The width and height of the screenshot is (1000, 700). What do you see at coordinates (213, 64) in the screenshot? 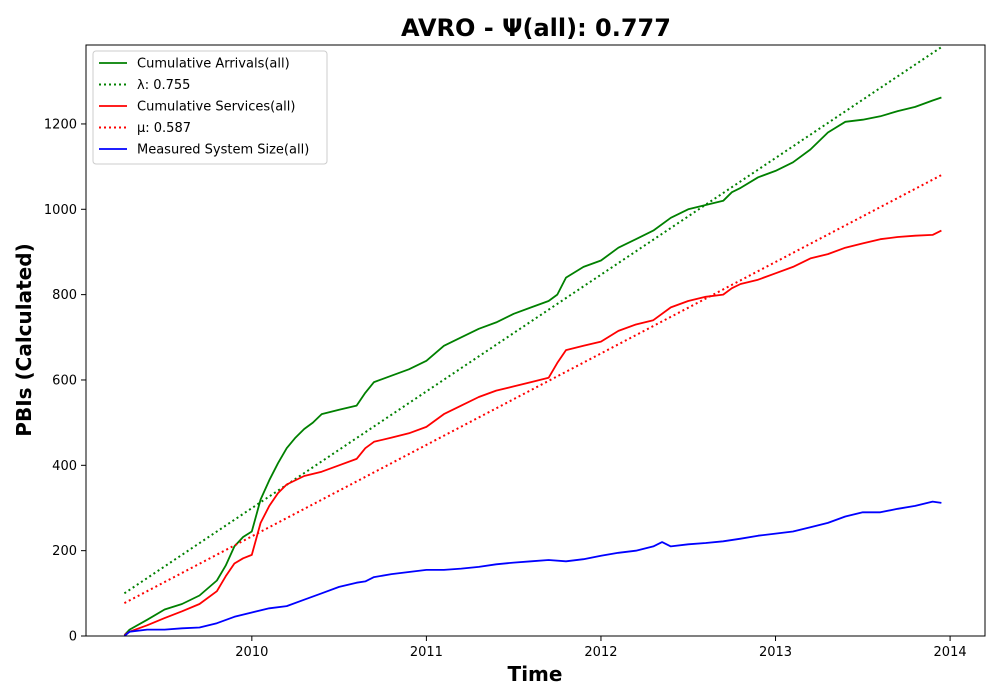
I see `legend-label: Cumulative Arrivals(all)` at bounding box center [213, 64].